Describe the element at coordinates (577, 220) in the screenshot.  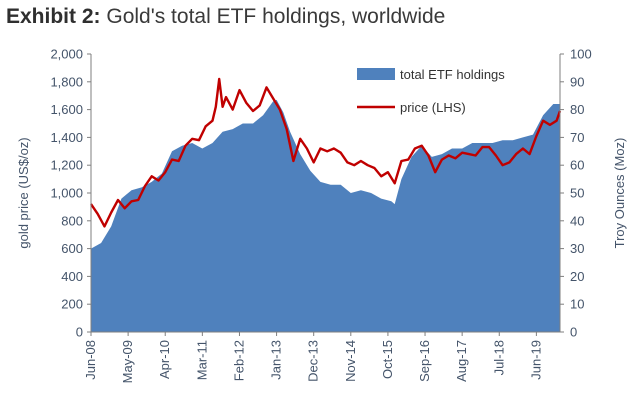
I see `right-tick-label: 40` at that location.